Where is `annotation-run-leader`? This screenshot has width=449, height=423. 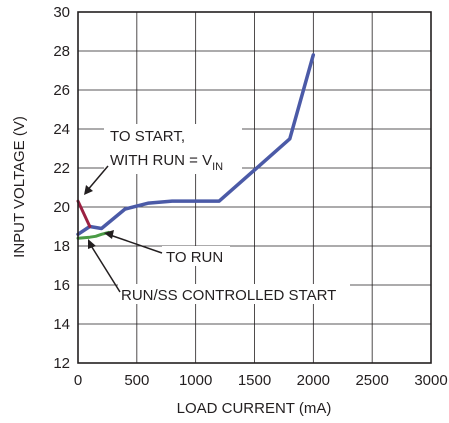
annotation-run-leader is located at coordinates (136, 244).